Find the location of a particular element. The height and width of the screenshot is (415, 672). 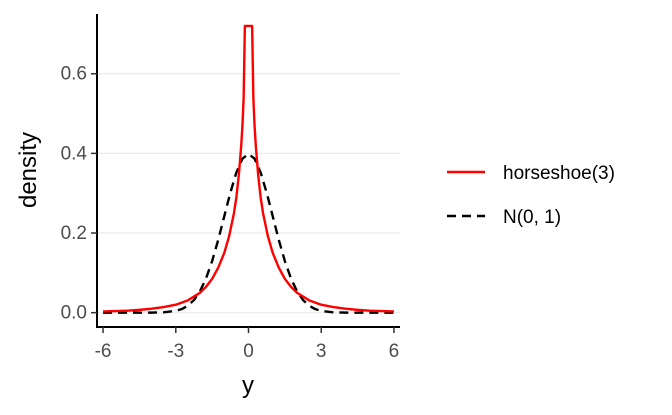

x-tick-label: 0 is located at coordinates (248, 351).